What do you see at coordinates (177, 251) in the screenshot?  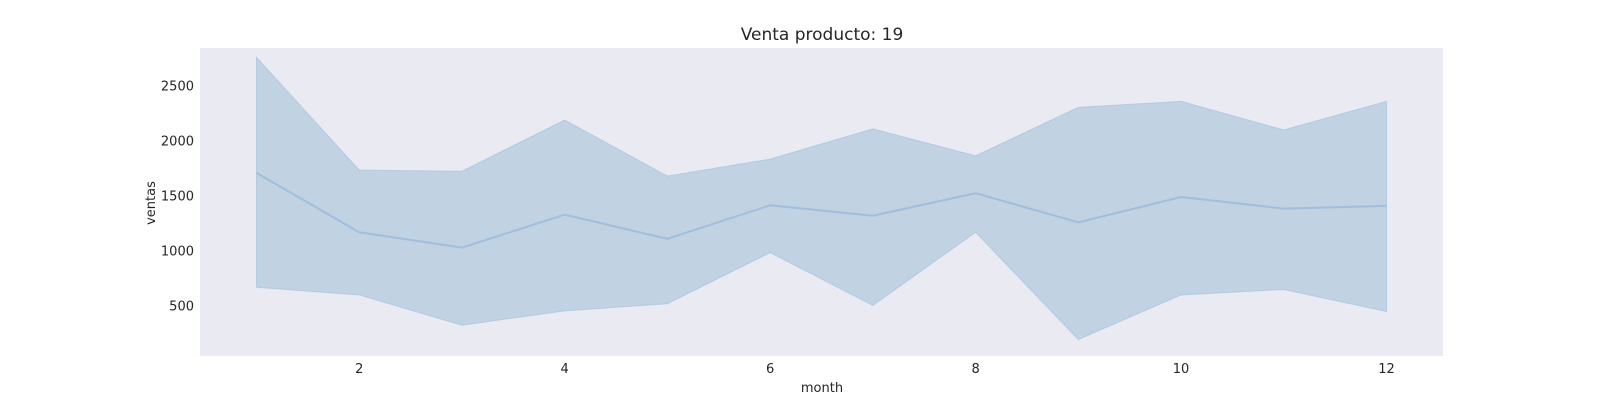 I see `y-tick-label: 1000` at bounding box center [177, 251].